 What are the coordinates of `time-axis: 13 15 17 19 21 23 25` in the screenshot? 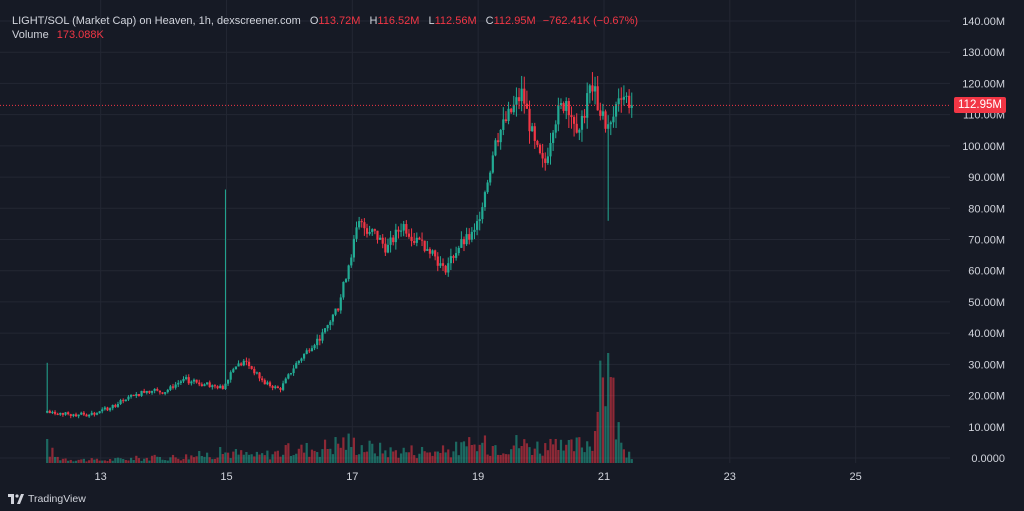 It's located at (478, 477).